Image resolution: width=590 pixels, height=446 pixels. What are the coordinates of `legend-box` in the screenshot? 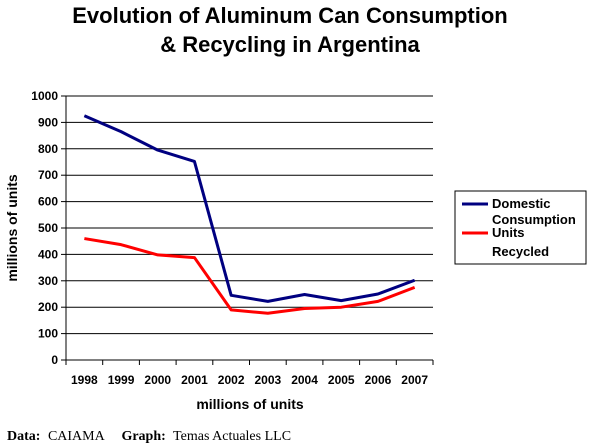 It's located at (520, 227).